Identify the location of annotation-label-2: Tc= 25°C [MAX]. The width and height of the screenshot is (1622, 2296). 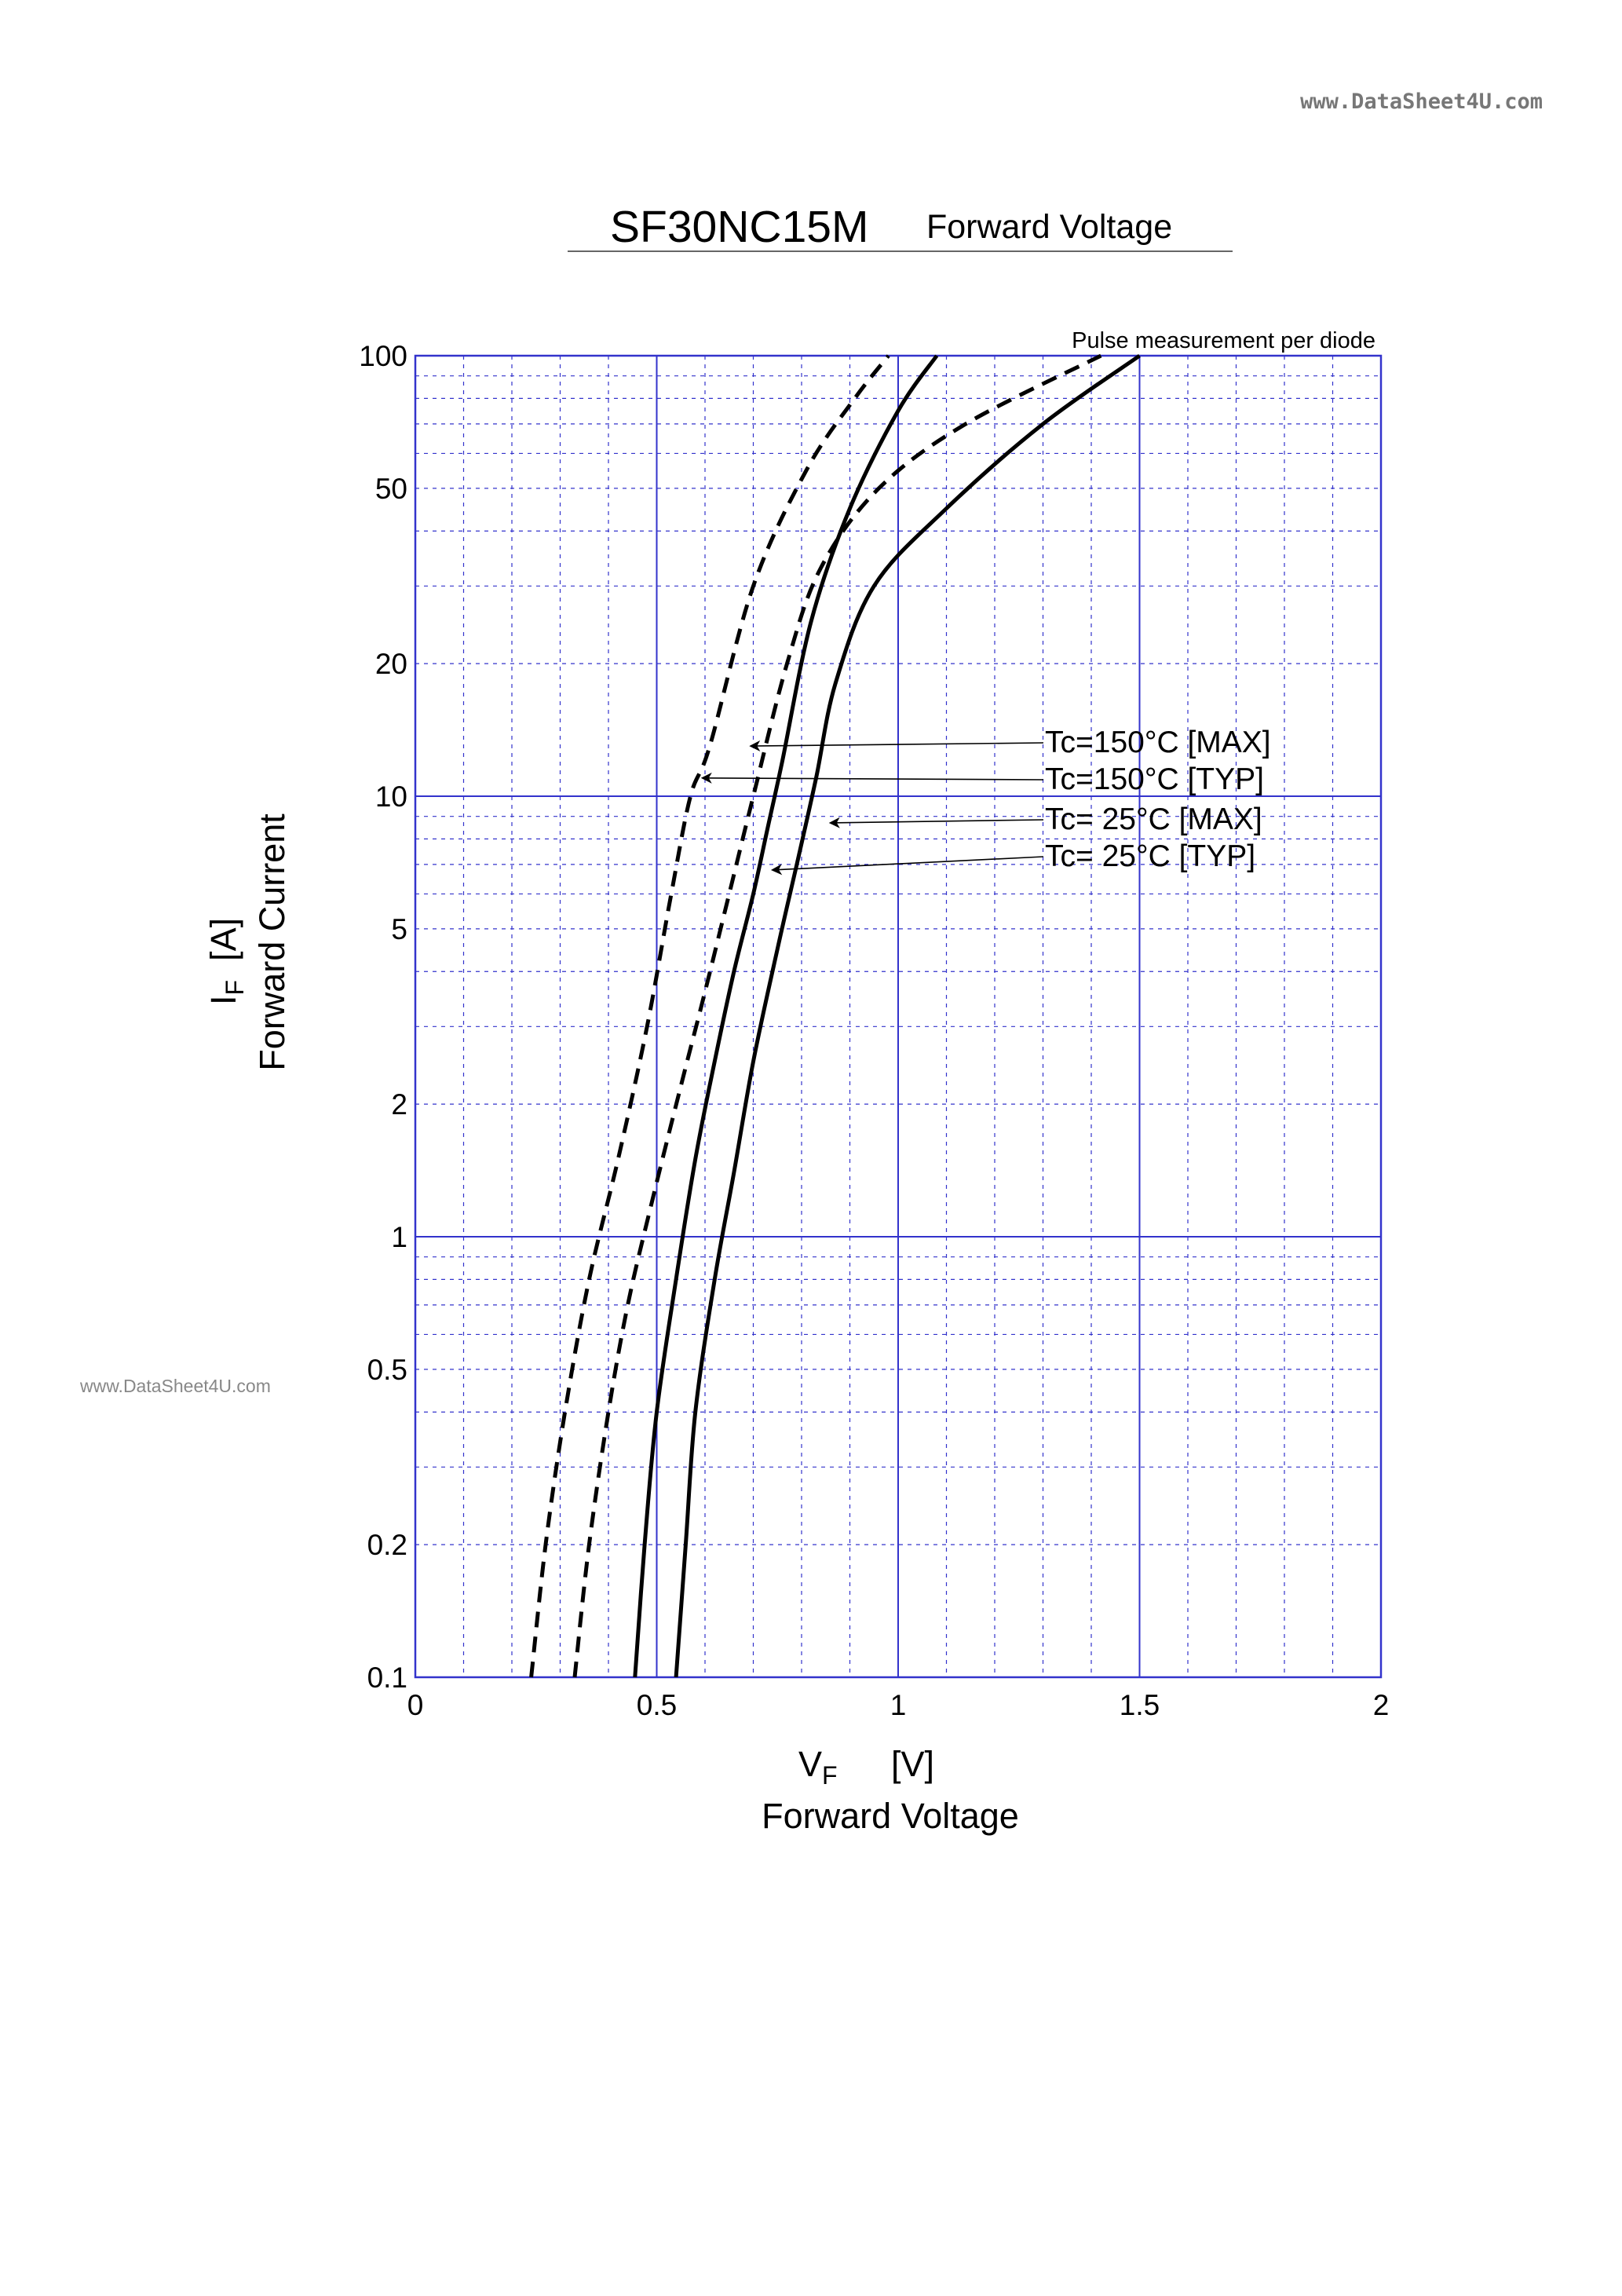
(1153, 819).